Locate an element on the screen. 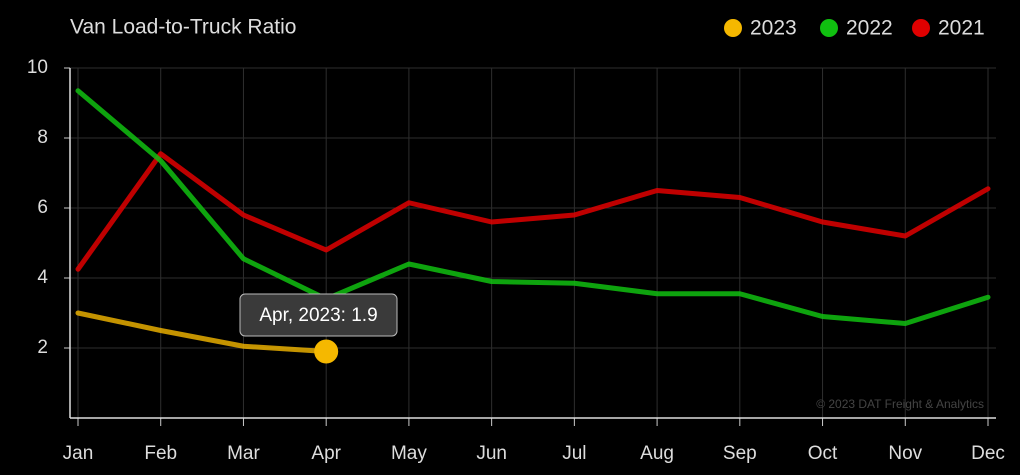  x-tick-label: May is located at coordinates (409, 453).